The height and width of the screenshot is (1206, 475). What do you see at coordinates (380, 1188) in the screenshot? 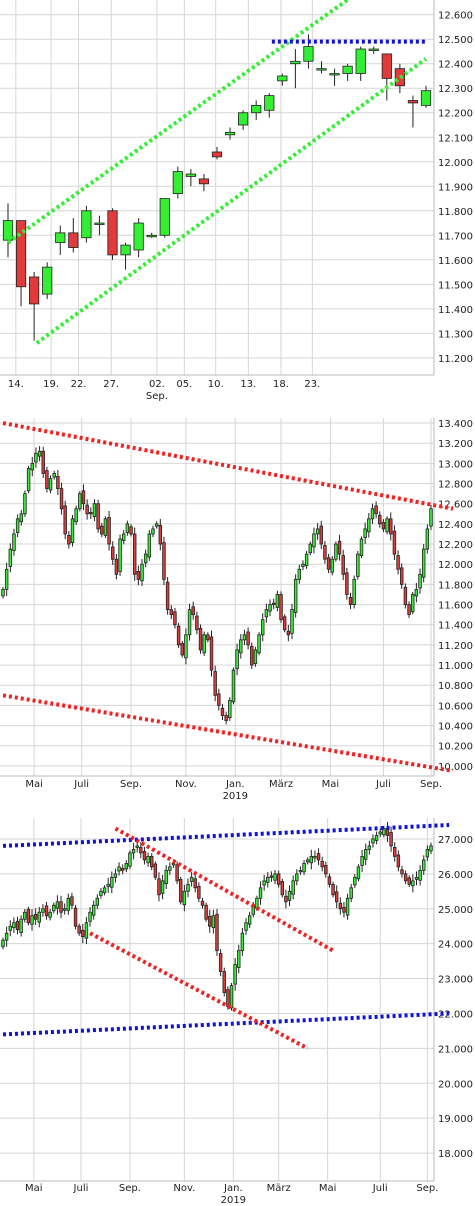
I see `x-tick-label: Juli` at bounding box center [380, 1188].